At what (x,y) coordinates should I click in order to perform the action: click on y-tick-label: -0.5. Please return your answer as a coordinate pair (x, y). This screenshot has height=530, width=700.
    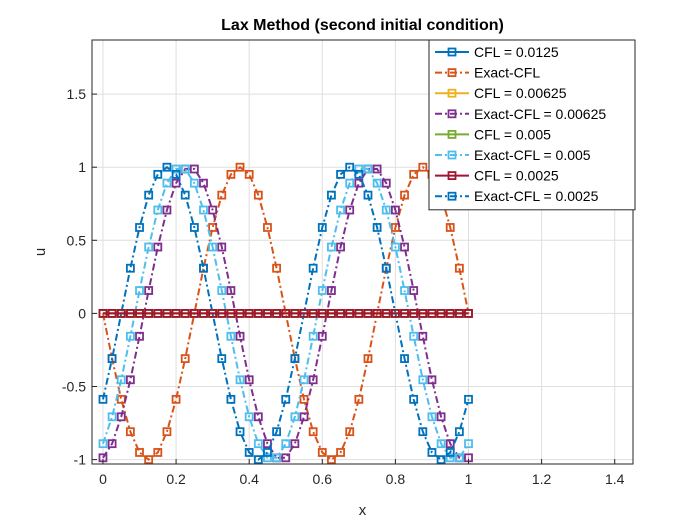
    Looking at the image, I should click on (74, 387).